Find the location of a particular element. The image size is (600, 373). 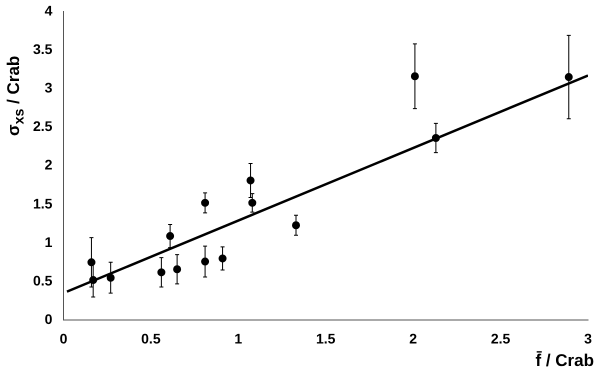

x-tick-label: 0.5 is located at coordinates (151, 338).